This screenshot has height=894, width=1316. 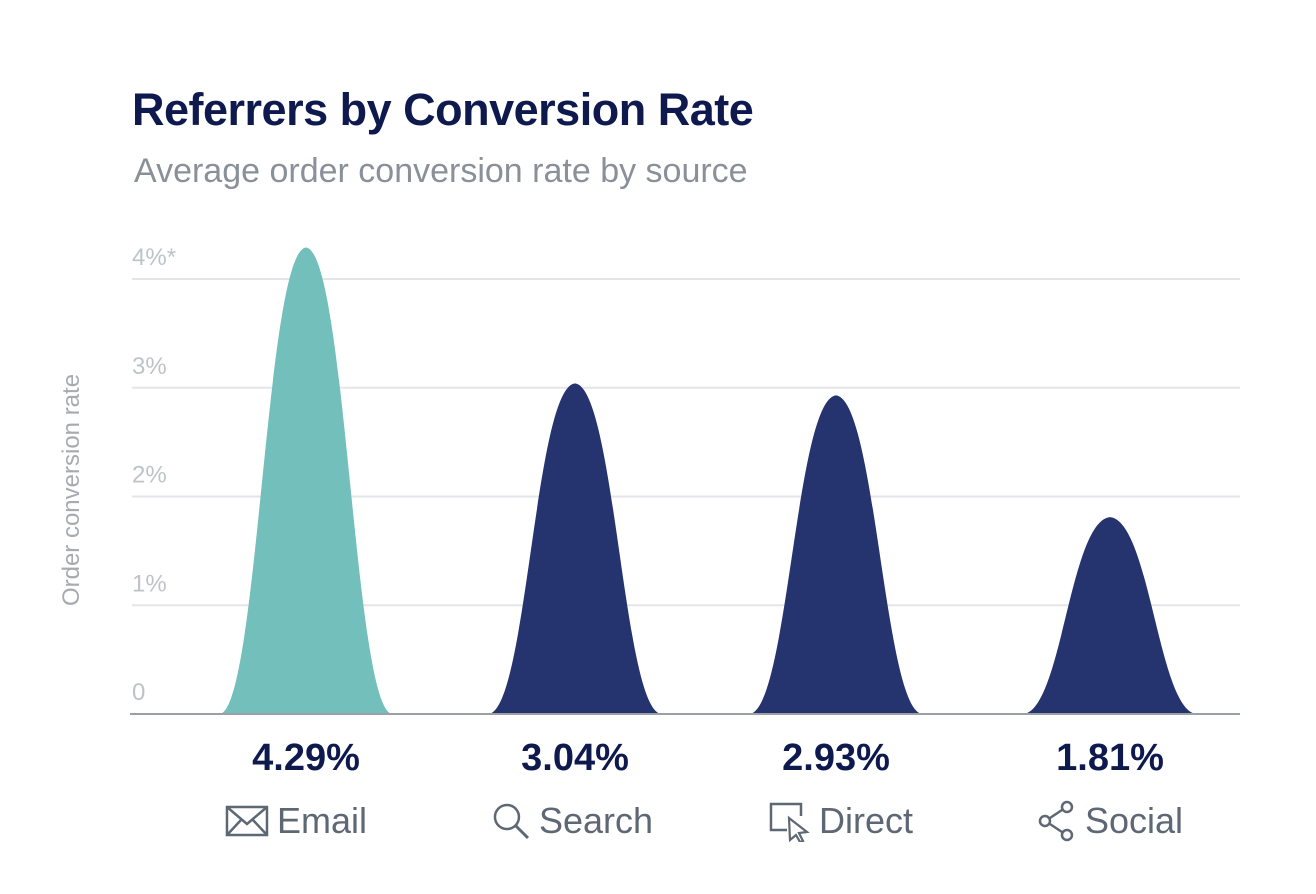 What do you see at coordinates (1110, 758) in the screenshot?
I see `value-label: 1.81%` at bounding box center [1110, 758].